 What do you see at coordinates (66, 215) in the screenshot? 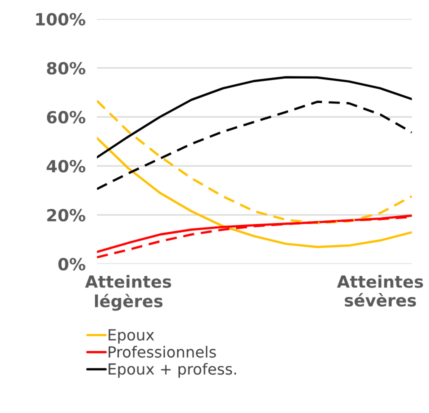
I see `y-tick-label: 20%` at bounding box center [66, 215].